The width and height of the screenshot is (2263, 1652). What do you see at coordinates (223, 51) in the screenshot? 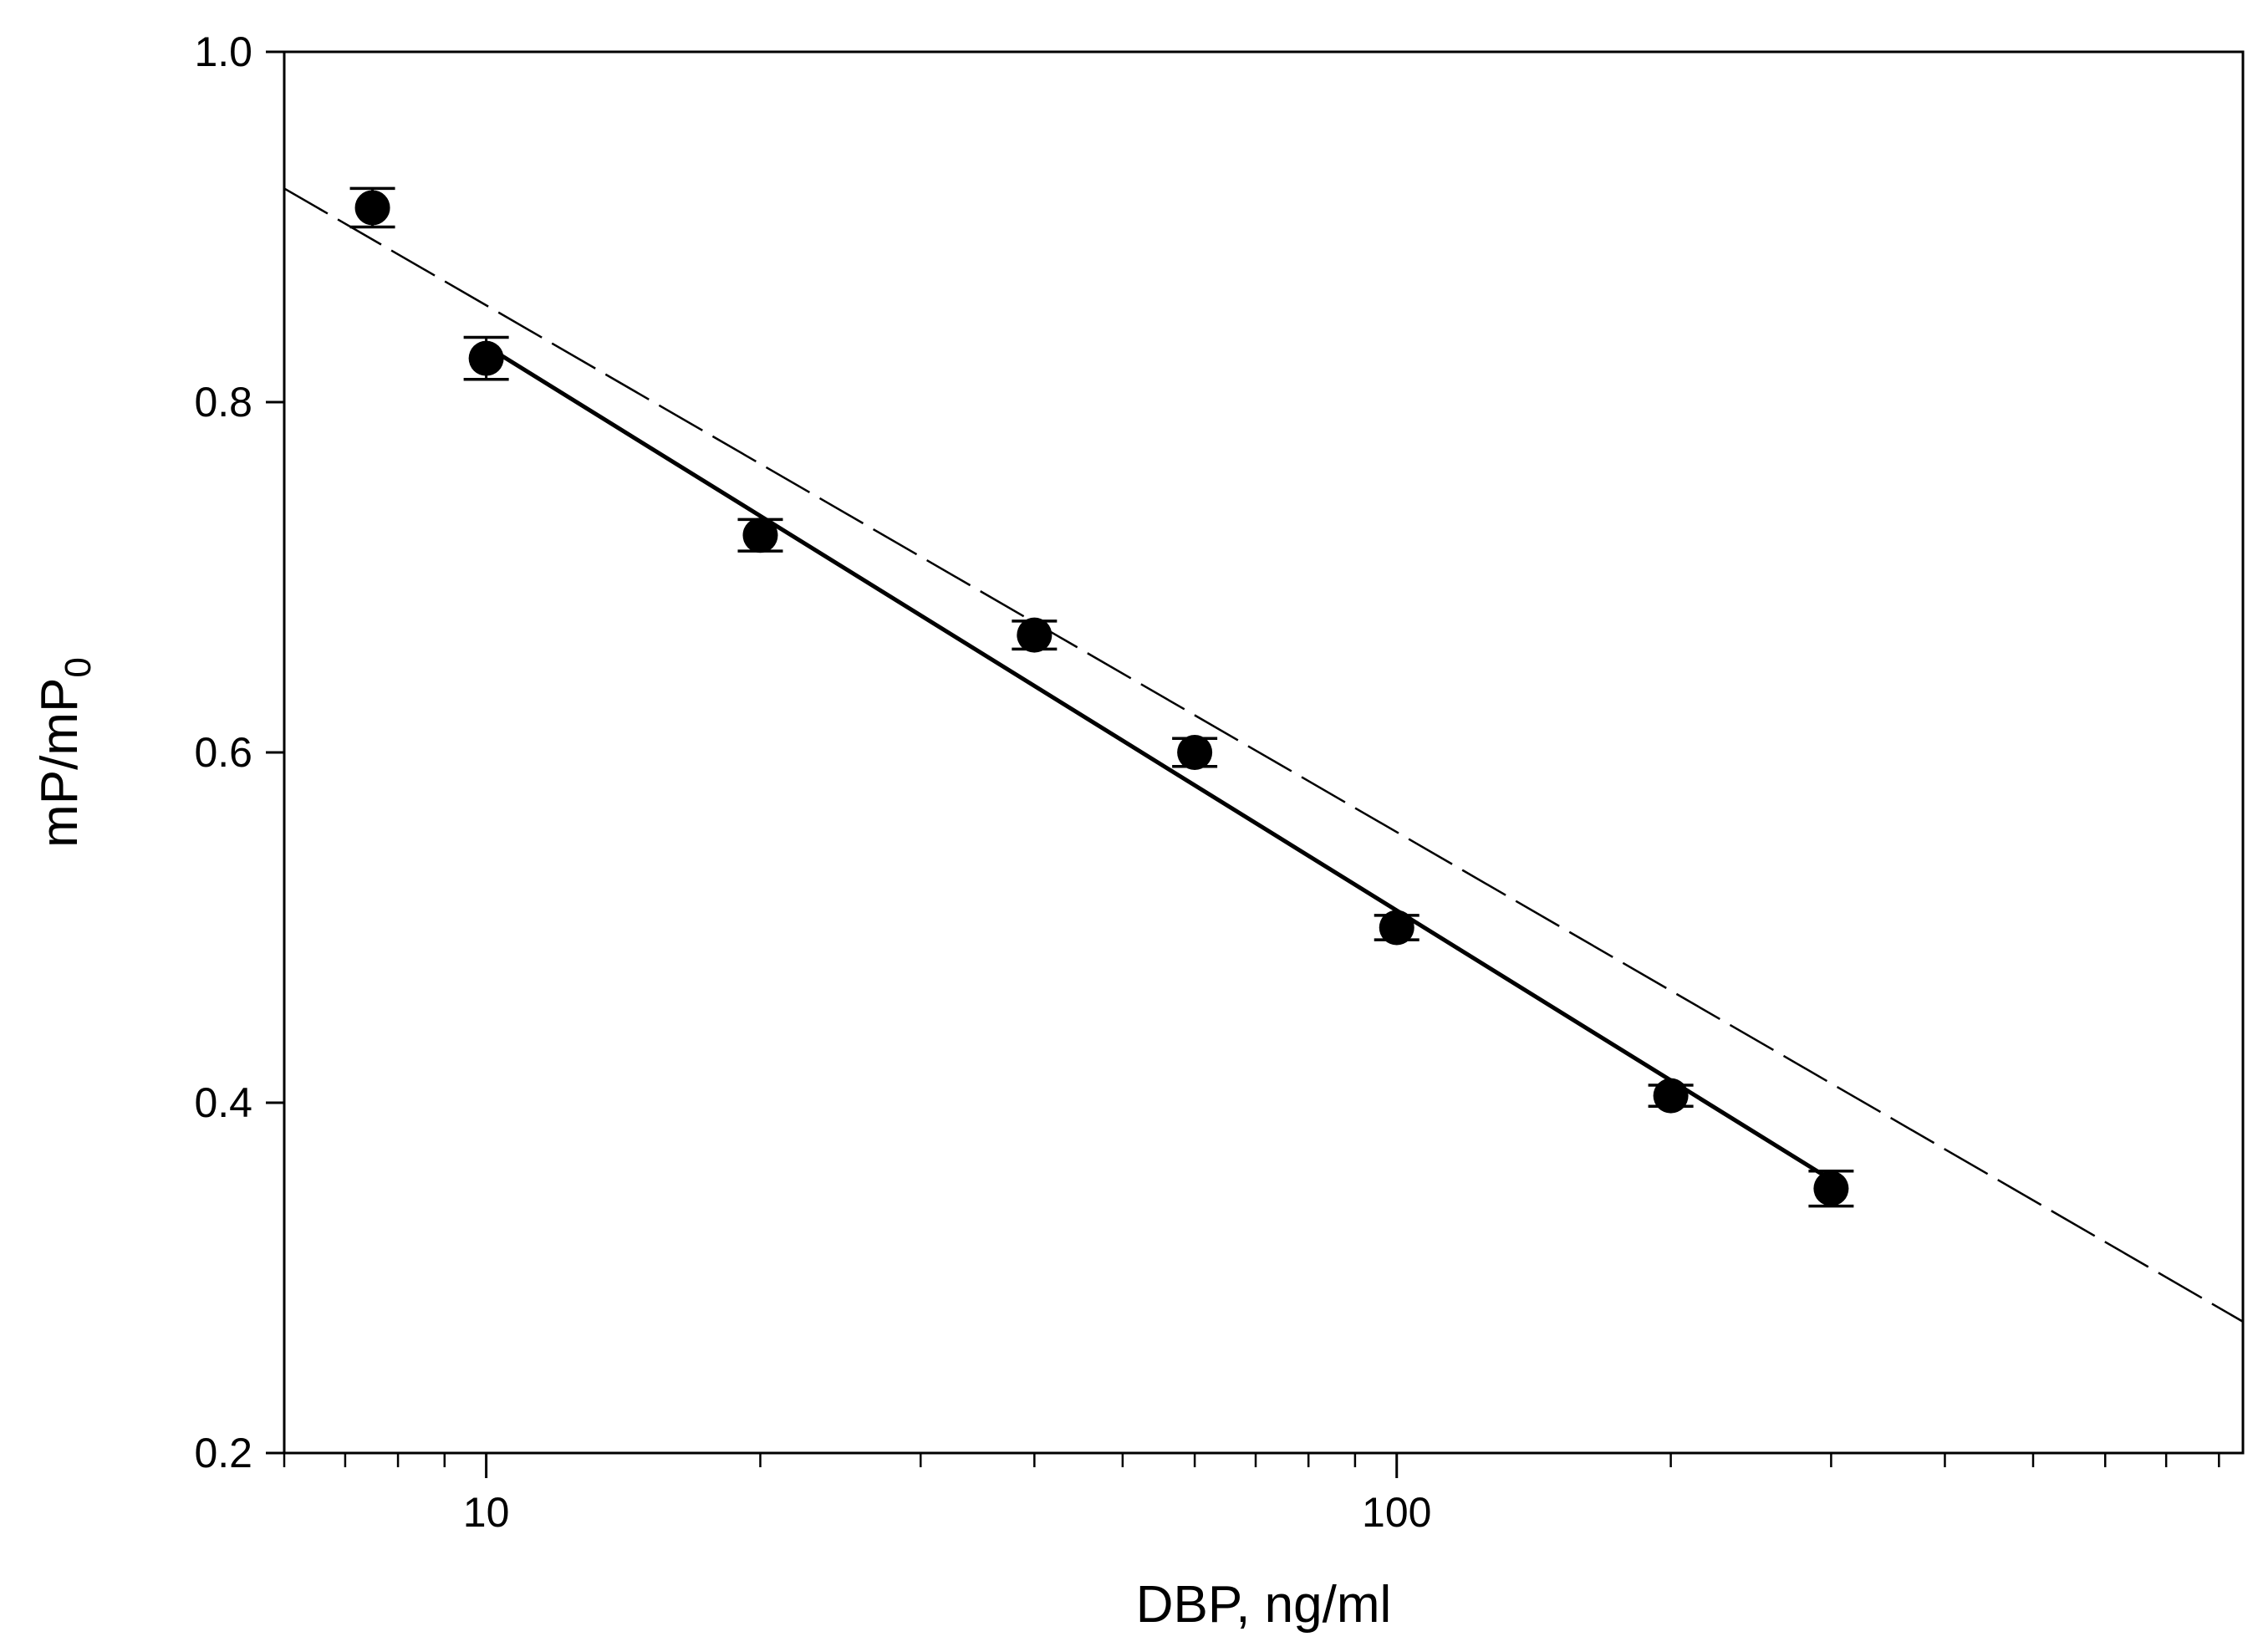
I see `y-tick-label: 1.0` at bounding box center [223, 51].